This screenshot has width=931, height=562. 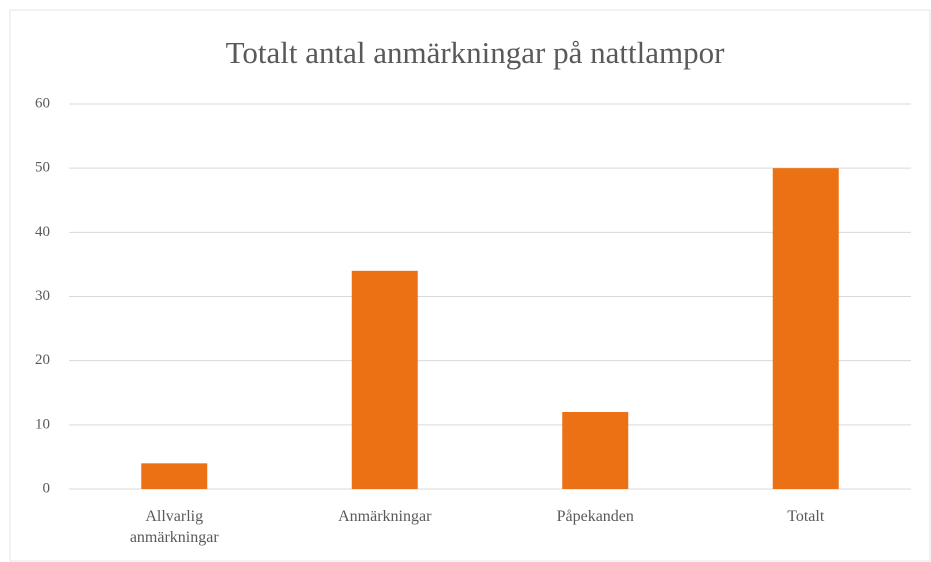 What do you see at coordinates (595, 516) in the screenshot?
I see `x-tick-label: Påpekanden` at bounding box center [595, 516].